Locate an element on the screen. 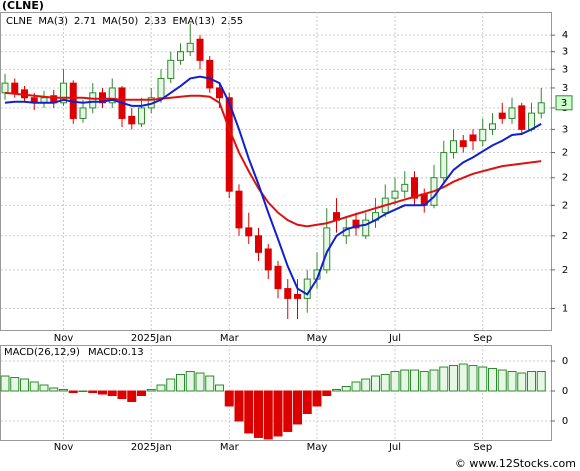 This screenshot has height=471, width=580. x-tick-label: Mar is located at coordinates (230, 338).